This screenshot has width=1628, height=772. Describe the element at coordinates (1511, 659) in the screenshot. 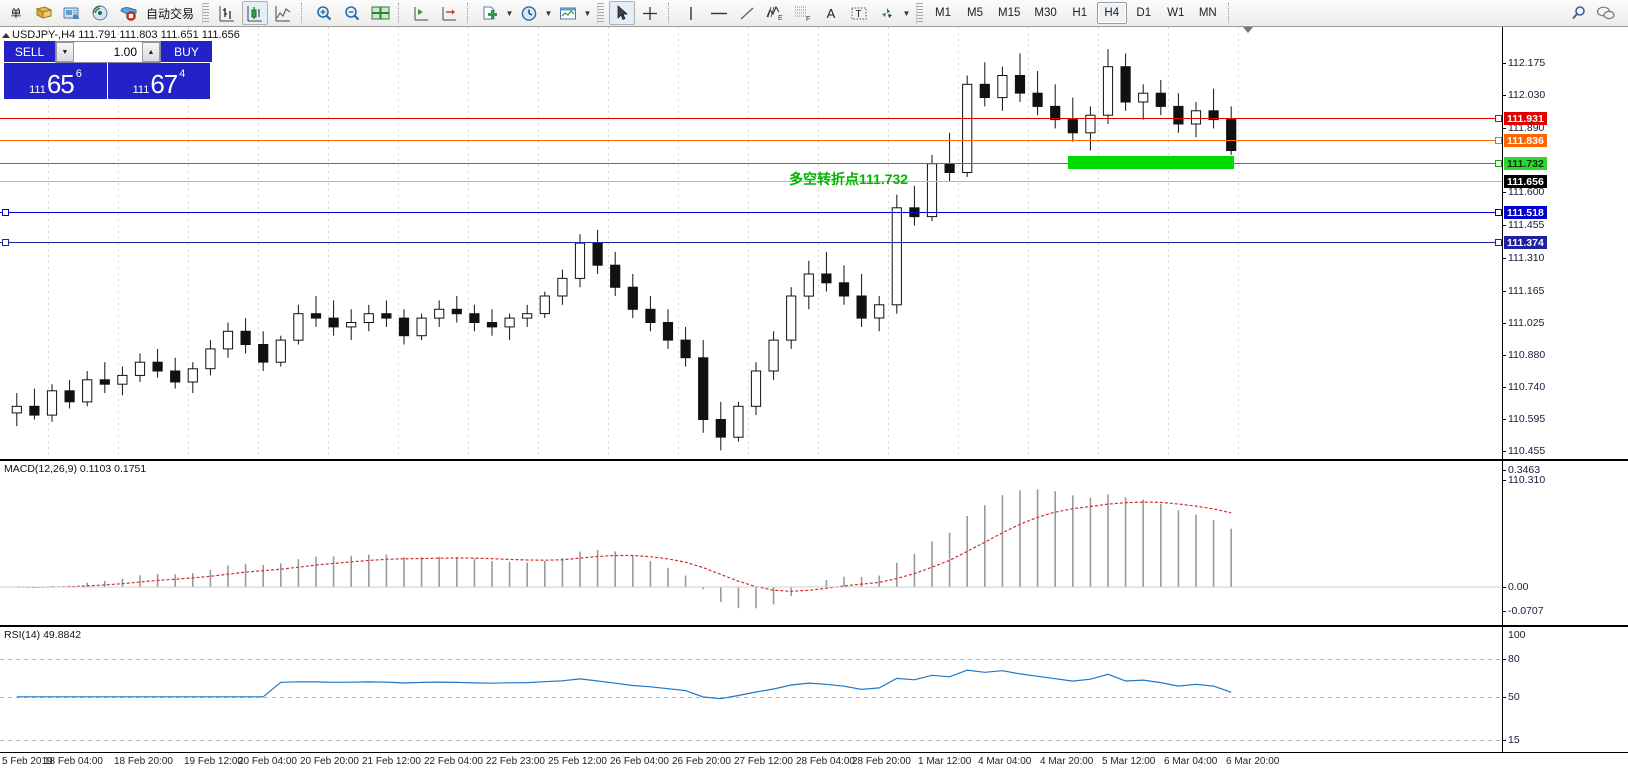

I see `rsi-y-tick: 80` at that location.